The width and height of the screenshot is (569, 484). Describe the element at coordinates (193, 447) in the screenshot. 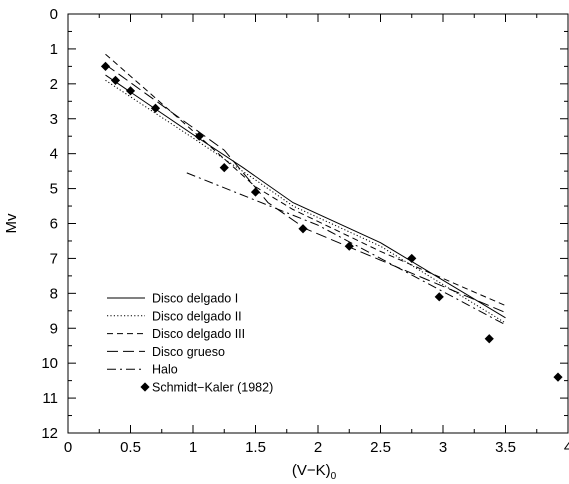

I see `x-tick-label: 1` at that location.